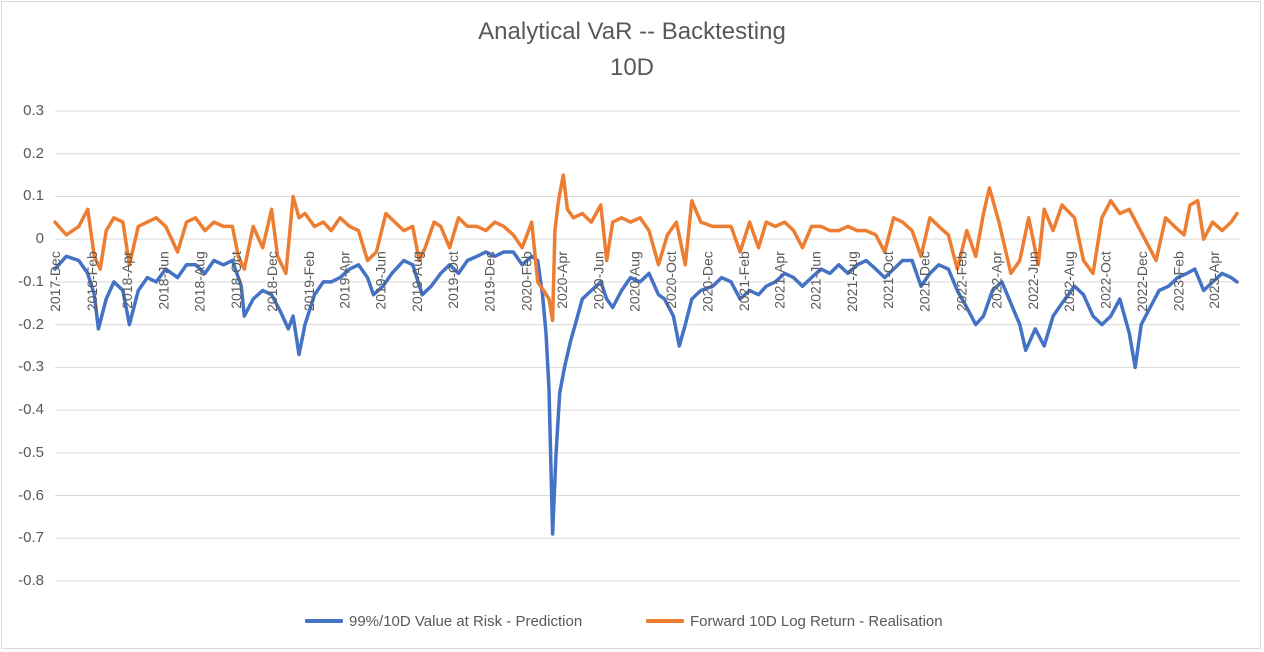 This screenshot has height=652, width=1264. Describe the element at coordinates (236, 280) in the screenshot. I see `x-tick-label: 2018-Oct` at that location.